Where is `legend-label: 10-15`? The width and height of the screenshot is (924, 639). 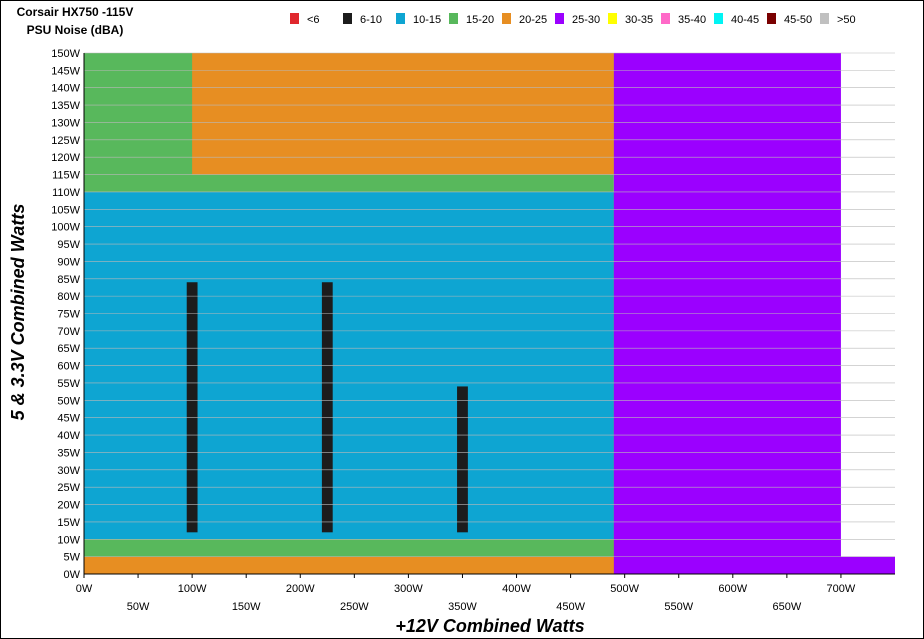
legend-label: 10-15 is located at coordinates (427, 20).